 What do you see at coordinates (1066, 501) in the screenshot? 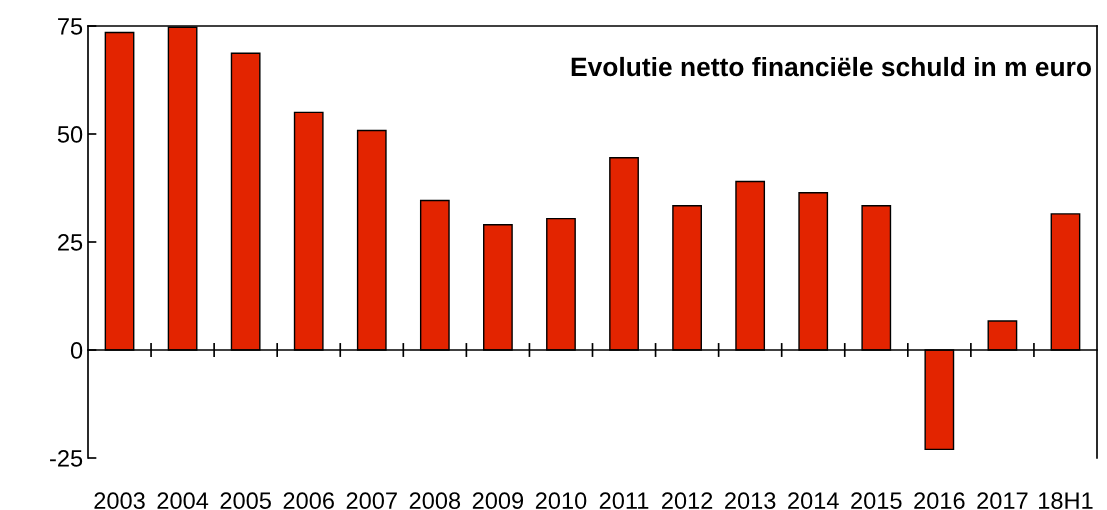
I see `x-tick-label: 18H1` at bounding box center [1066, 501].